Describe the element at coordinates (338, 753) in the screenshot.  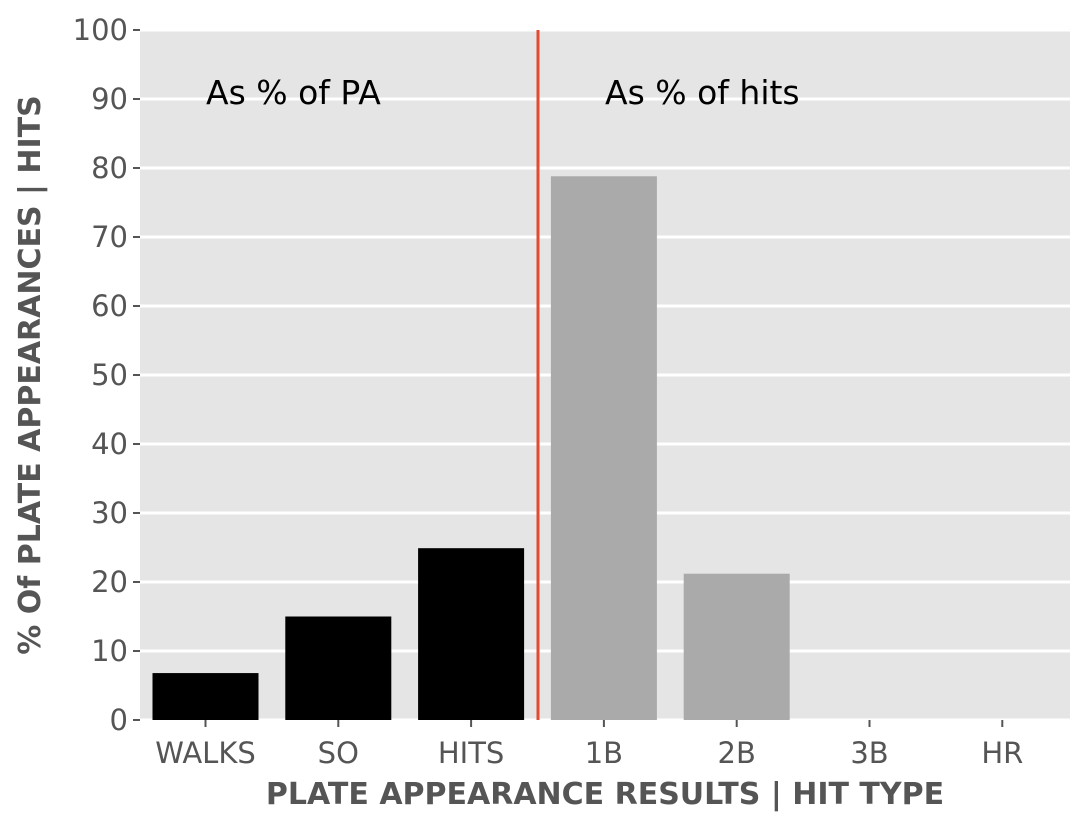
I see `x-tick-label: SO` at that location.